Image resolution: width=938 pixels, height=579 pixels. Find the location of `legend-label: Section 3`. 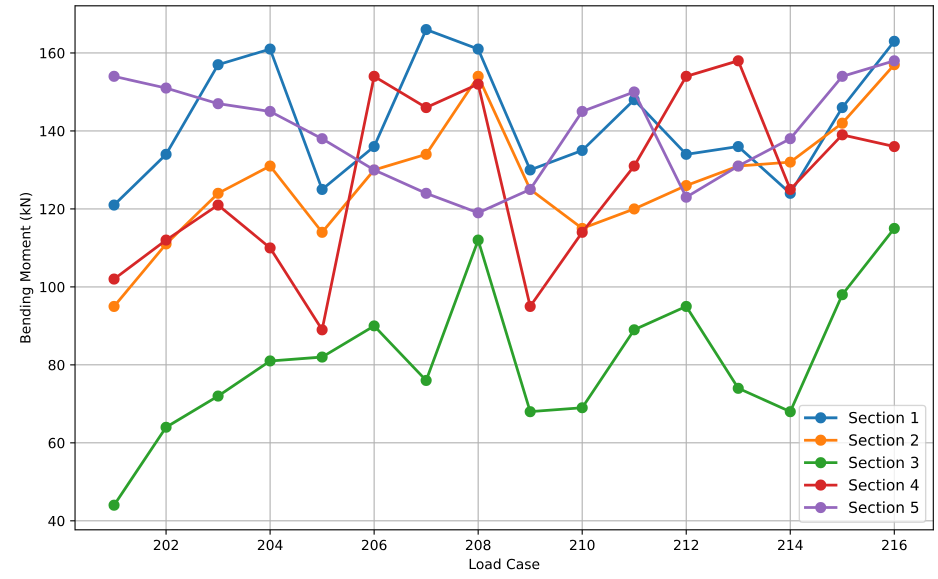

legend-label: Section 3 is located at coordinates (883, 462).